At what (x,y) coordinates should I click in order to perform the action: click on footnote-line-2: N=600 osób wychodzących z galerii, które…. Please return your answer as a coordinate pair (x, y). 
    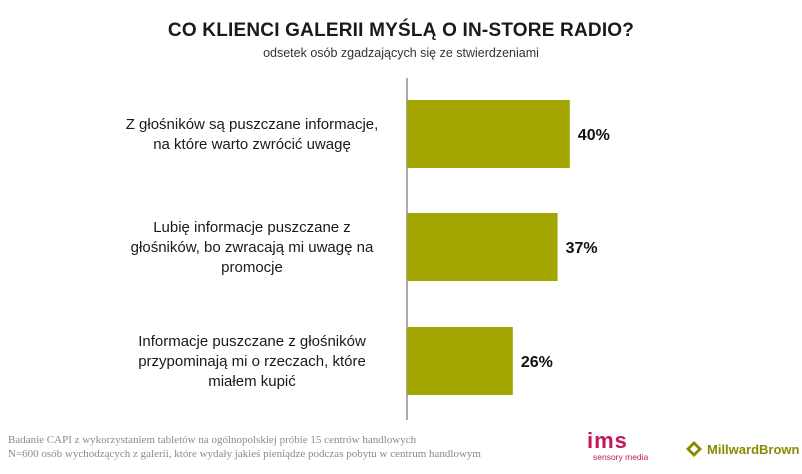
    Looking at the image, I should click on (244, 454).